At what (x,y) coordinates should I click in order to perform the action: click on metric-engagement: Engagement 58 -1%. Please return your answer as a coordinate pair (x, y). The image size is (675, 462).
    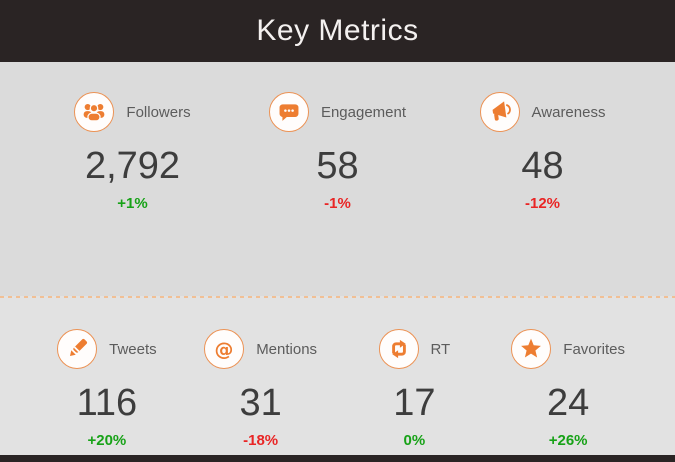
    Looking at the image, I should click on (337, 194).